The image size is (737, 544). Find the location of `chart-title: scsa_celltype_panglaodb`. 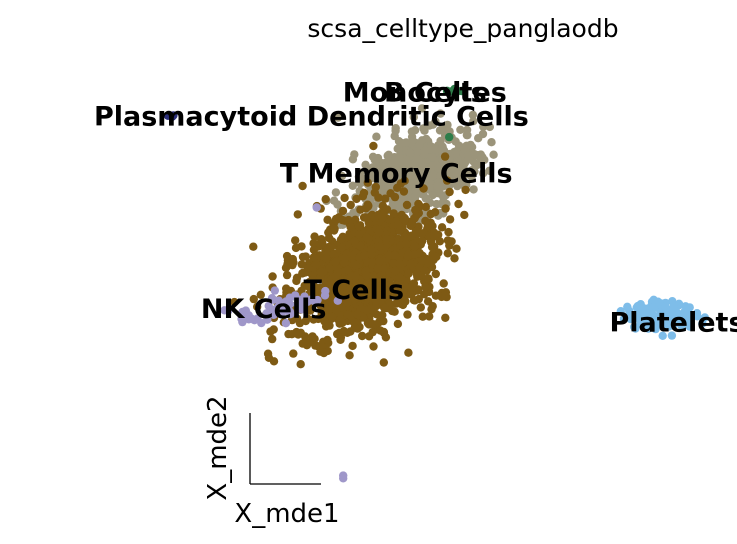

chart-title: scsa_celltype_panglaodb is located at coordinates (462, 28).